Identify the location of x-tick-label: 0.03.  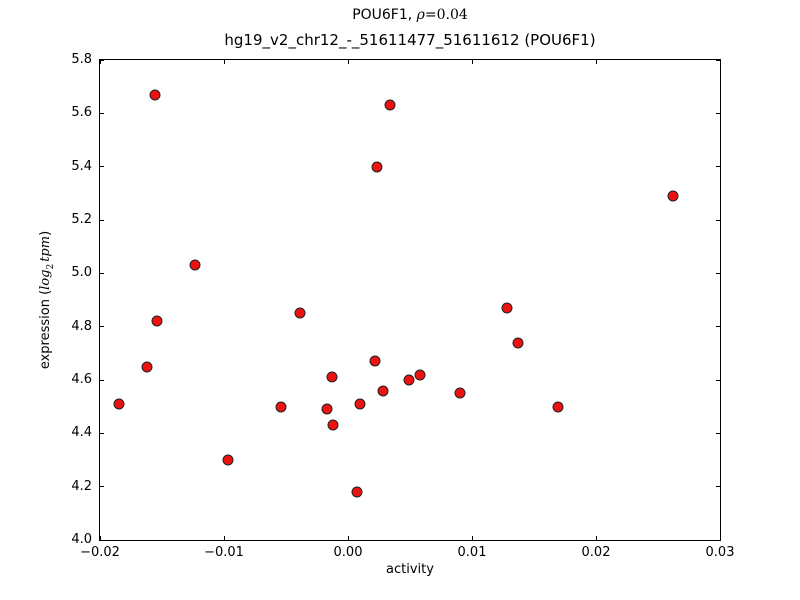
(720, 552).